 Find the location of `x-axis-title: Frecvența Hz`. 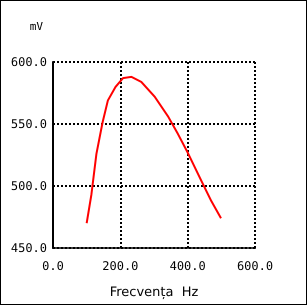

x-axis-title: Frecvența Hz is located at coordinates (154, 292).